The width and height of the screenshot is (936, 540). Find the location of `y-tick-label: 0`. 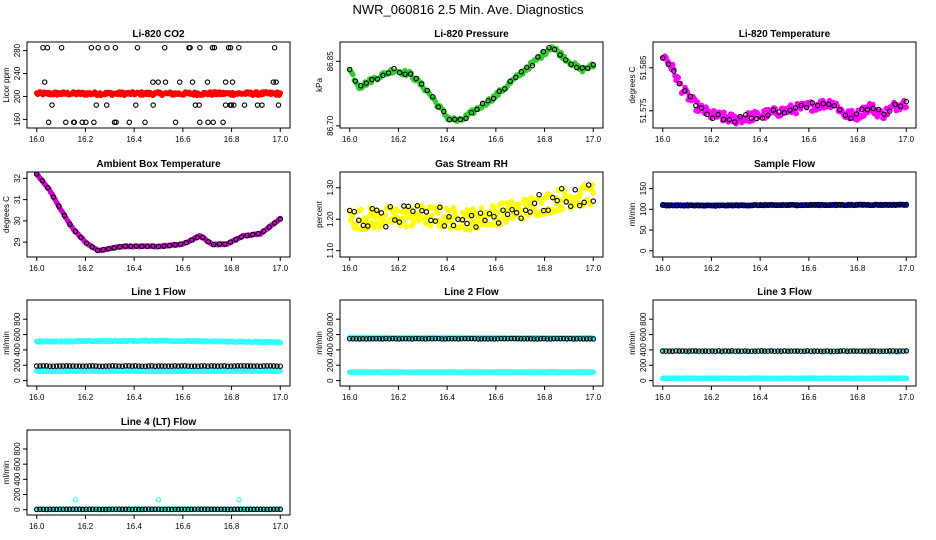

y-tick-label: 0 is located at coordinates (643, 380).